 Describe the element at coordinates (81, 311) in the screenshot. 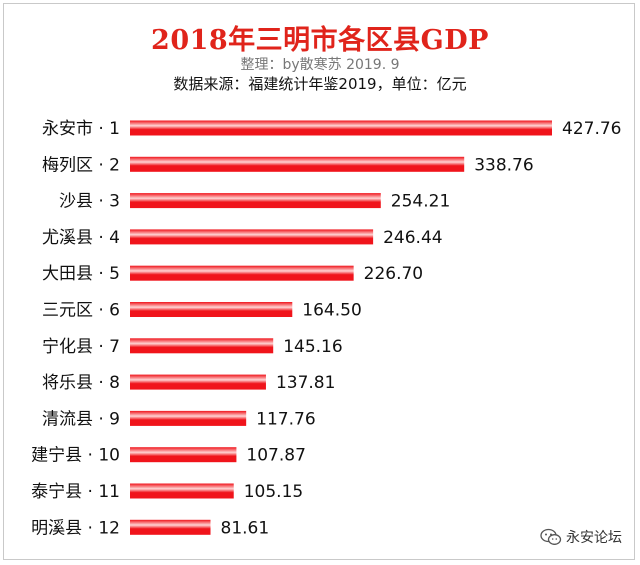

I see `category-label: 三元区 · 6` at that location.